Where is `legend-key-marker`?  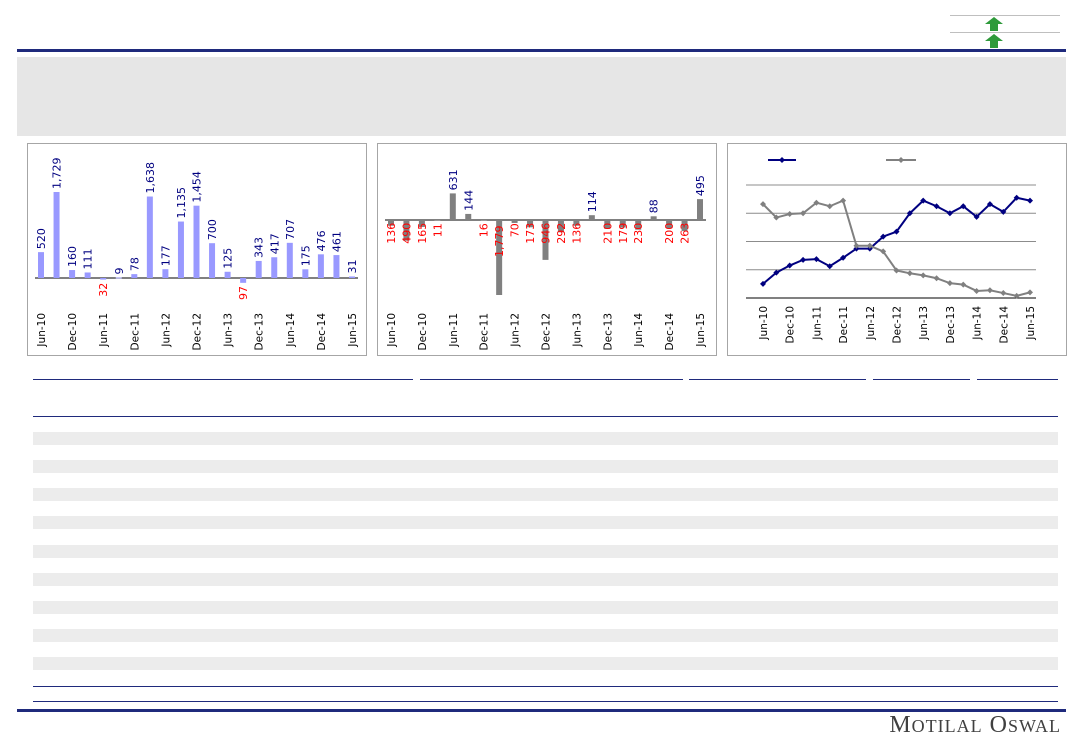
legend-key-marker is located at coordinates (782, 160).